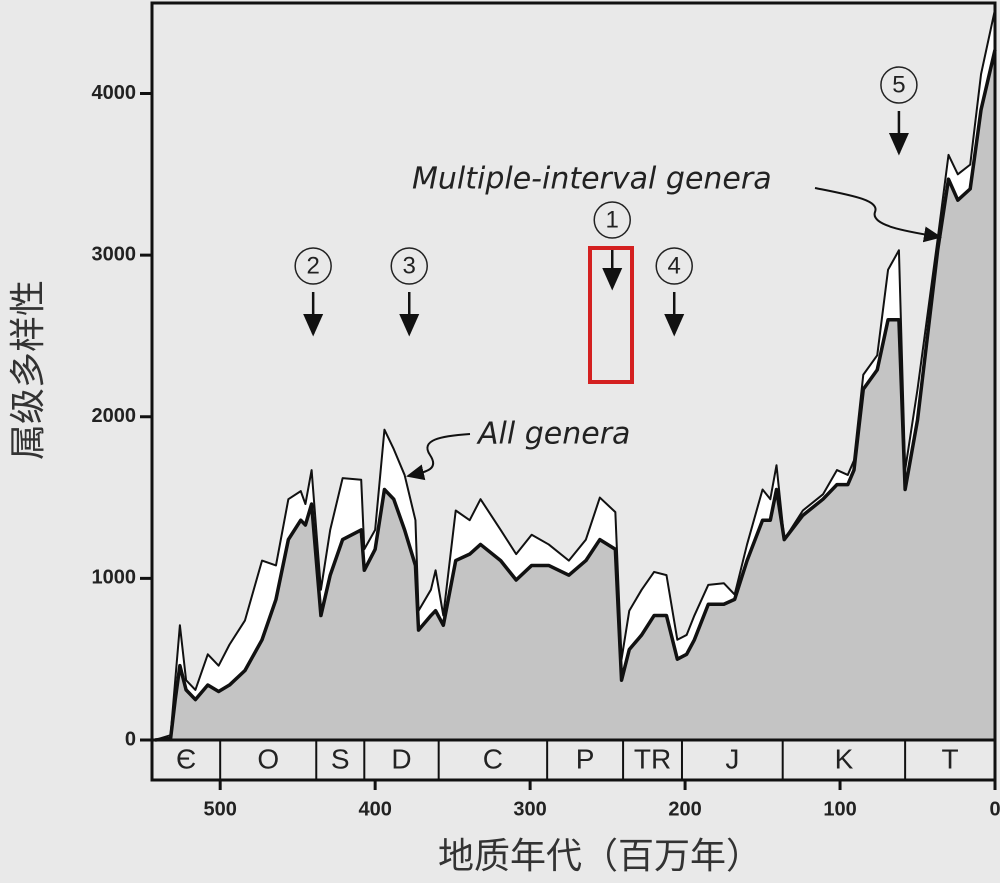 Image resolution: width=1000 pixels, height=883 pixels. Describe the element at coordinates (592, 179) in the screenshot. I see `series-label: Multiple-interval genera` at that location.